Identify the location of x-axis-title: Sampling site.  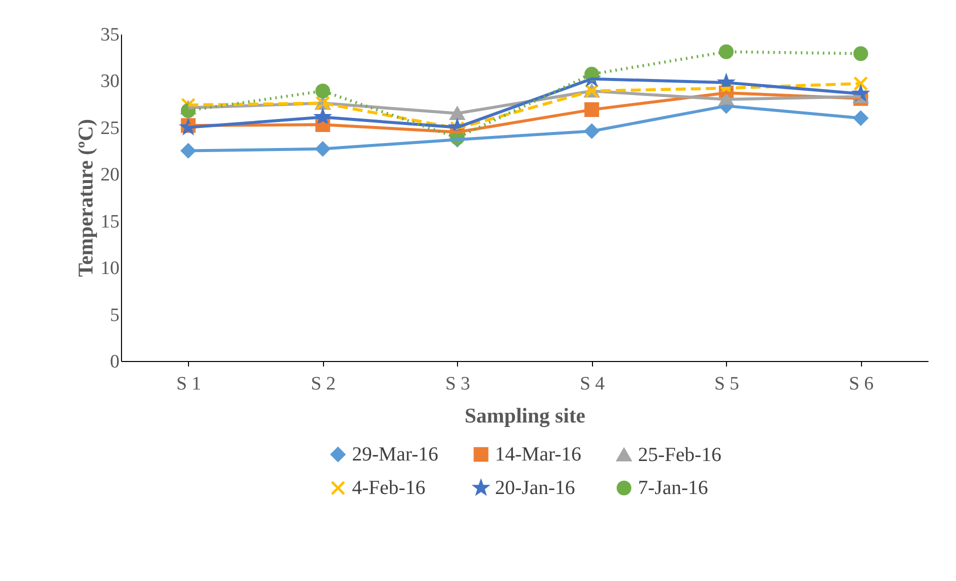
(525, 416).